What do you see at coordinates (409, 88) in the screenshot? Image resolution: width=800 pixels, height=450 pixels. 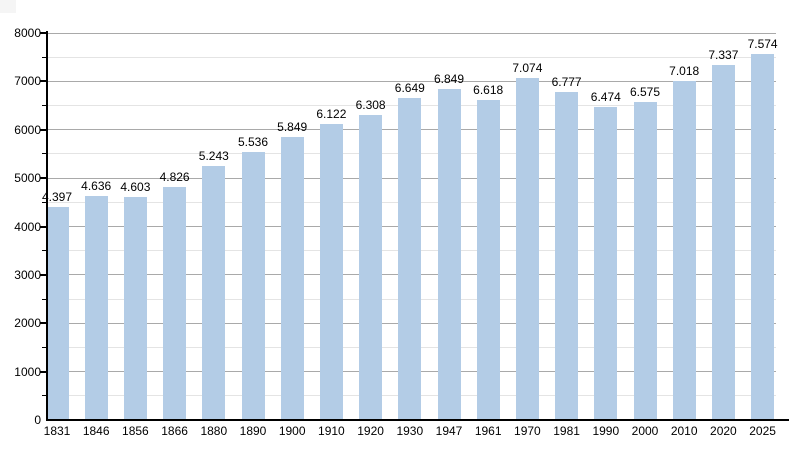 I see `bar-value-label: 6.649` at bounding box center [409, 88].